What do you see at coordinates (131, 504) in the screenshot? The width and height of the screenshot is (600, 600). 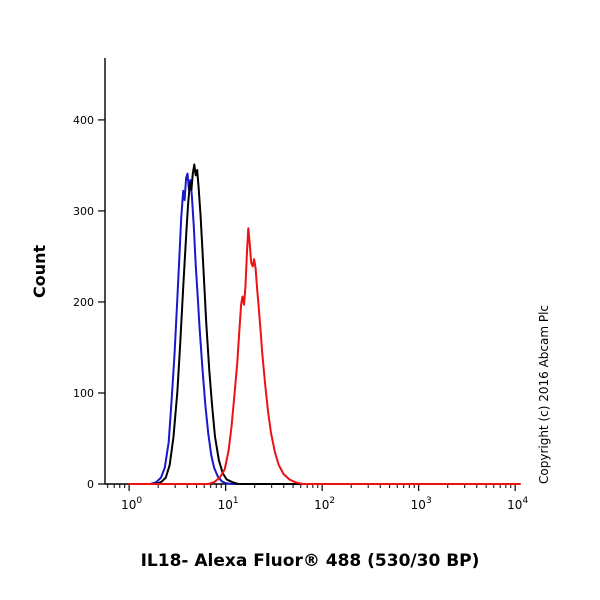 I see `x-tick-label: 10⁰` at bounding box center [131, 504].